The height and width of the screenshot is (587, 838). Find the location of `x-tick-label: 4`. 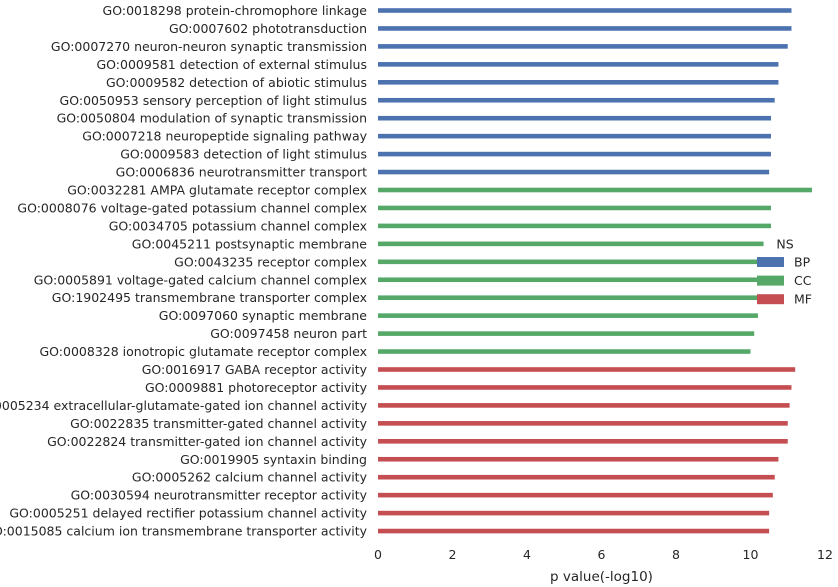

x-tick-label: 4 is located at coordinates (527, 554).